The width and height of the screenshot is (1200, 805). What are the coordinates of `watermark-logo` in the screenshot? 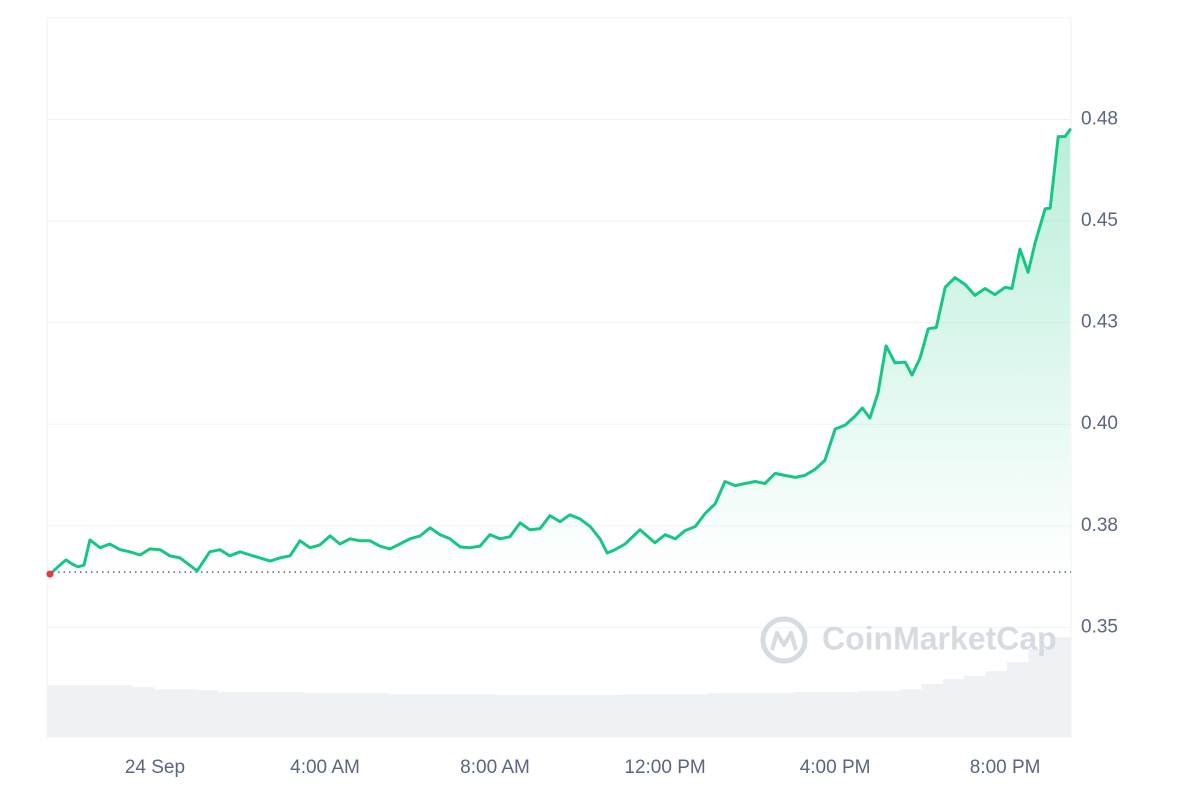 It's located at (784, 640).